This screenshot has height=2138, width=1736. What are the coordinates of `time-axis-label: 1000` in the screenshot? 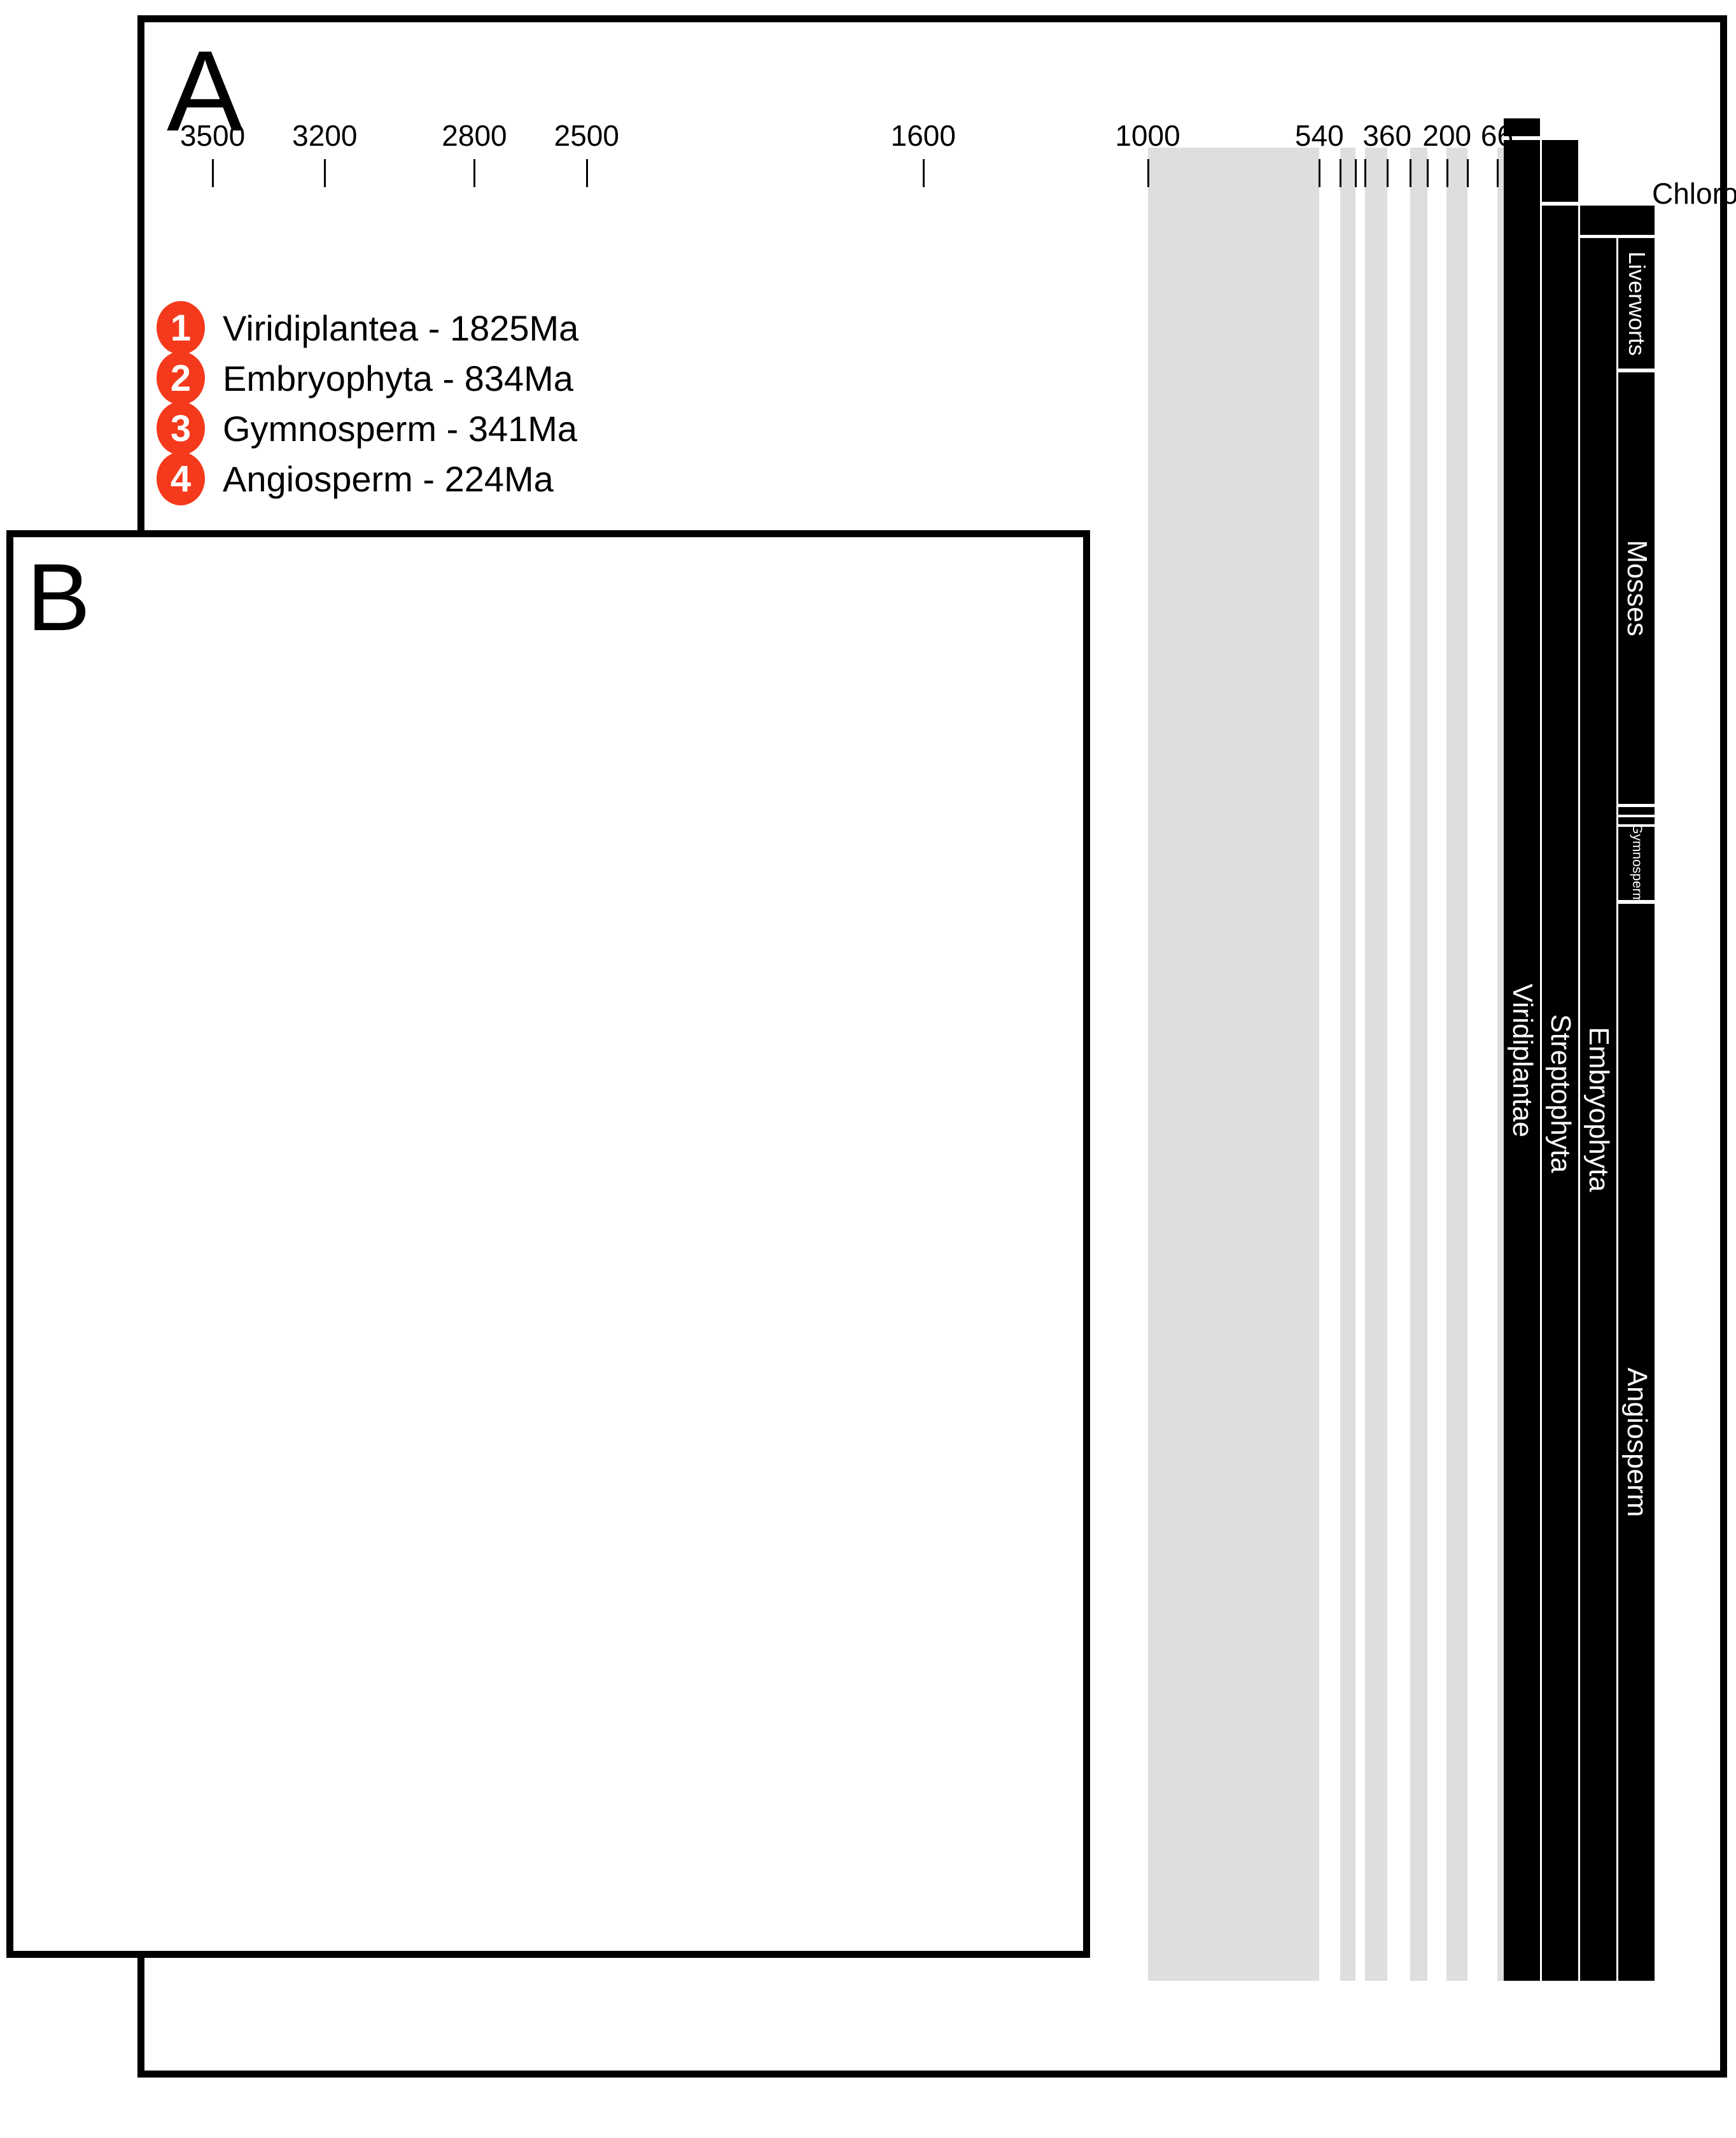 It's located at (1147, 135).